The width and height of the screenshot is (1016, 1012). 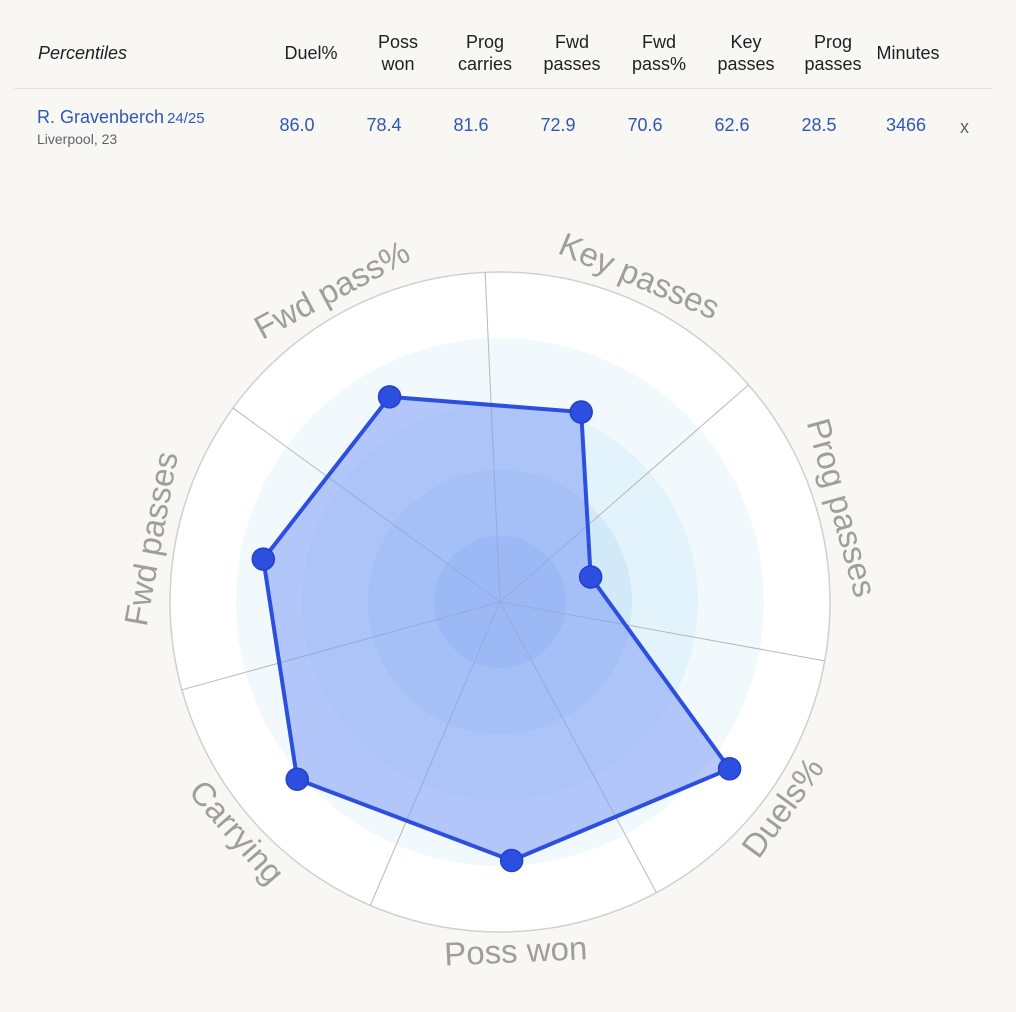 I want to click on remove-player-button: x, so click(x=964, y=127).